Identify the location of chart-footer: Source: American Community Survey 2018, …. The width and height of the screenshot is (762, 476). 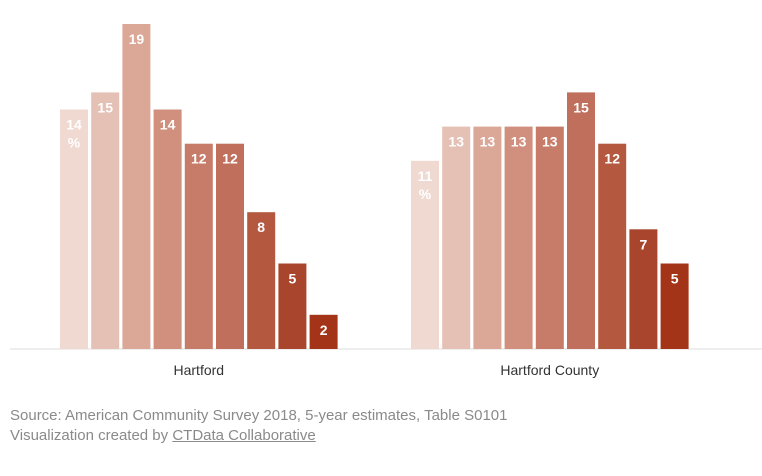
(258, 426).